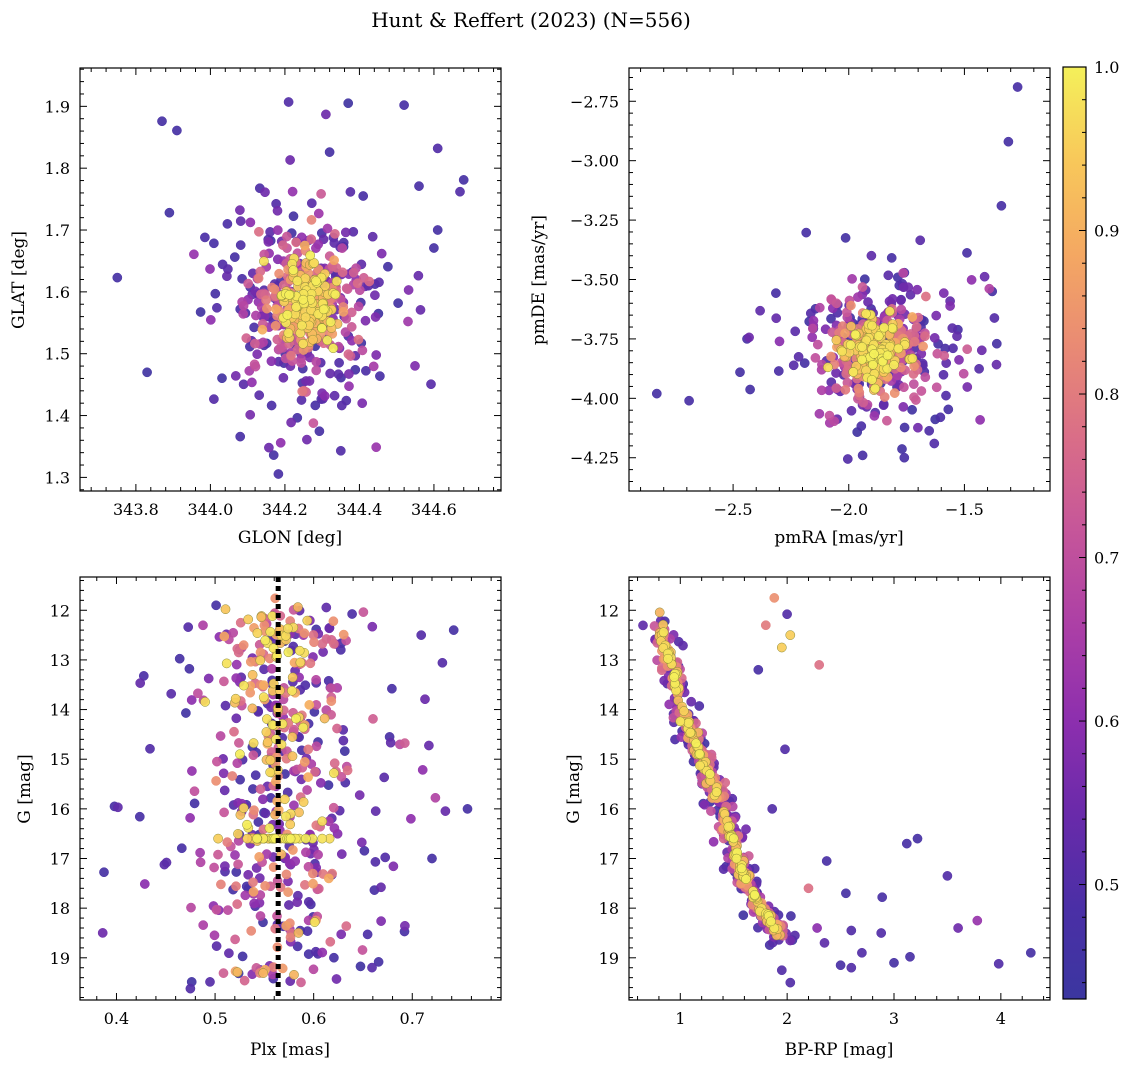  What do you see at coordinates (210, 509) in the screenshot?
I see `x-tick-label: 344.0` at bounding box center [210, 509].